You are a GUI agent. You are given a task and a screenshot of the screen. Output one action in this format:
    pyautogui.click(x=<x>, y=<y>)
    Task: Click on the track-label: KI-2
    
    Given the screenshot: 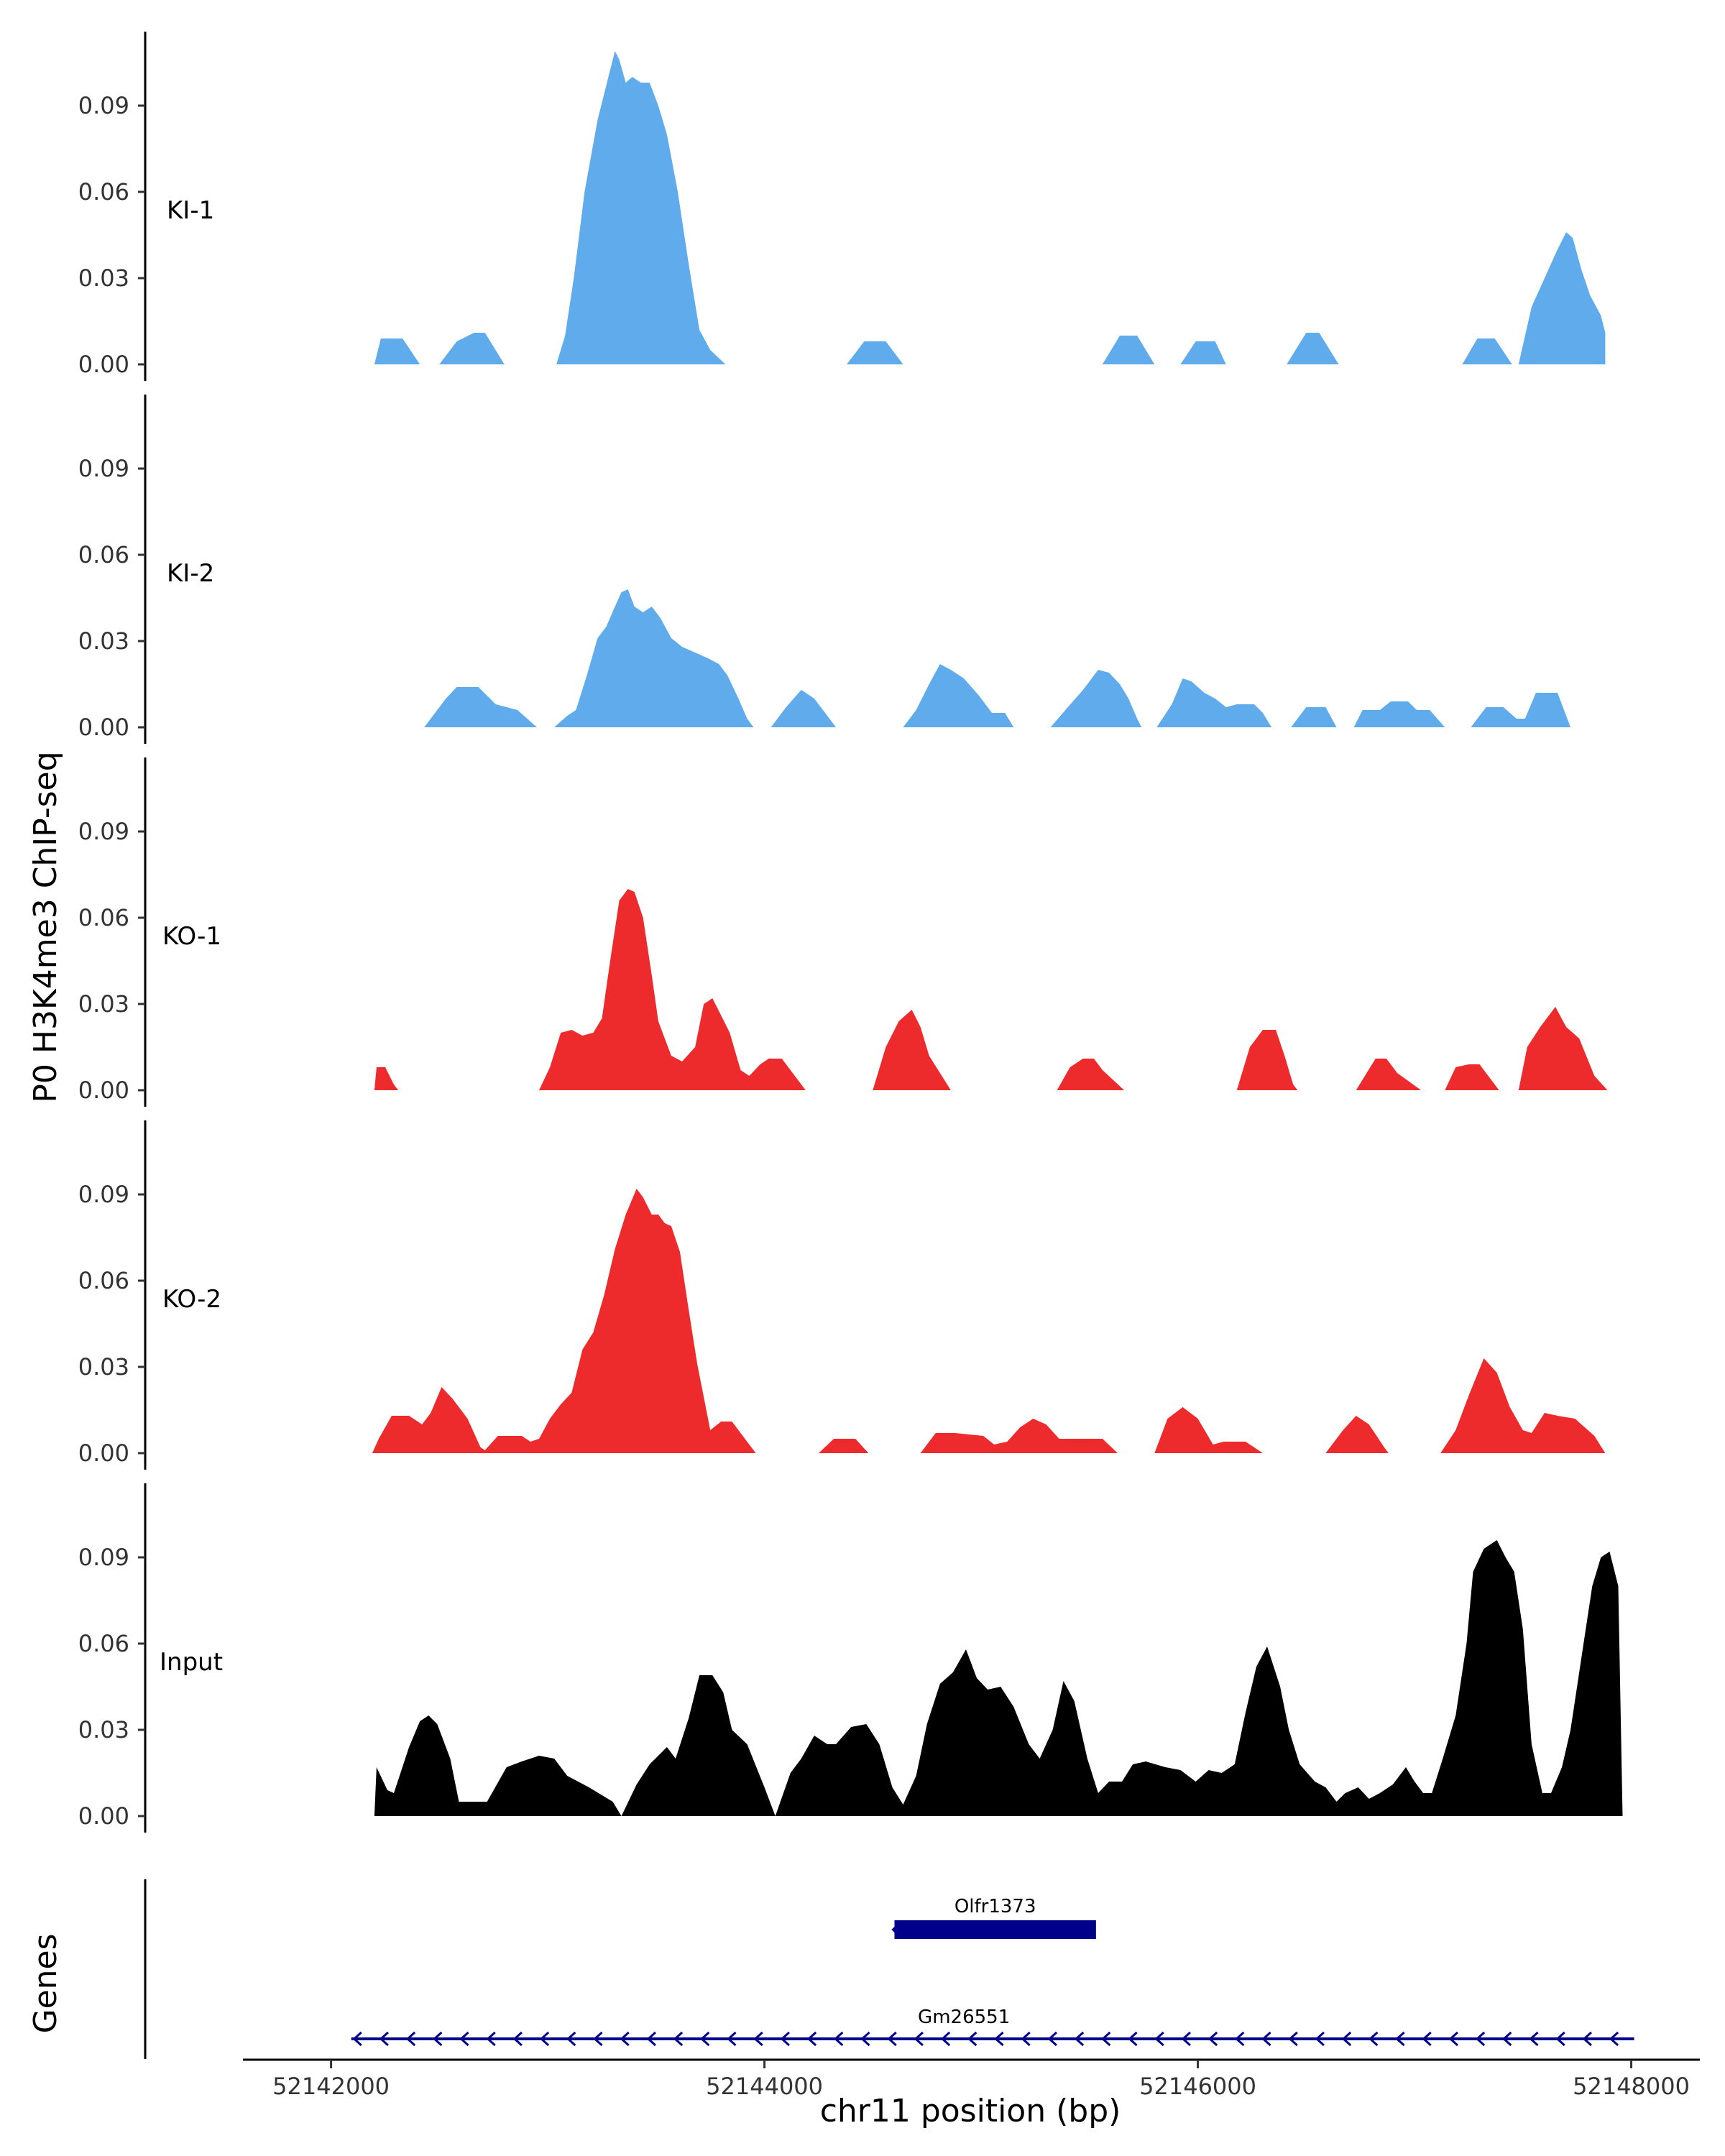 What is the action you would take?
    pyautogui.click(x=190, y=573)
    